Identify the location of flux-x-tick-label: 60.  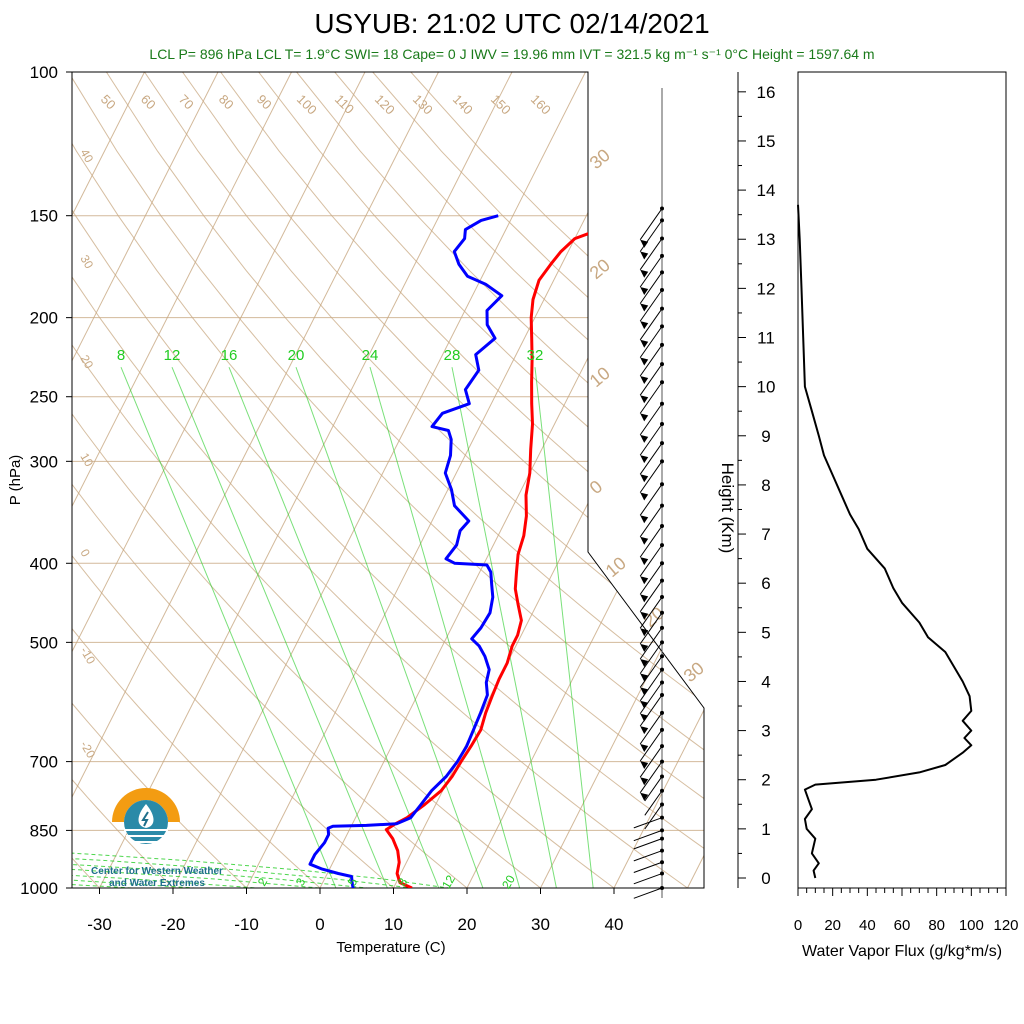
(902, 925).